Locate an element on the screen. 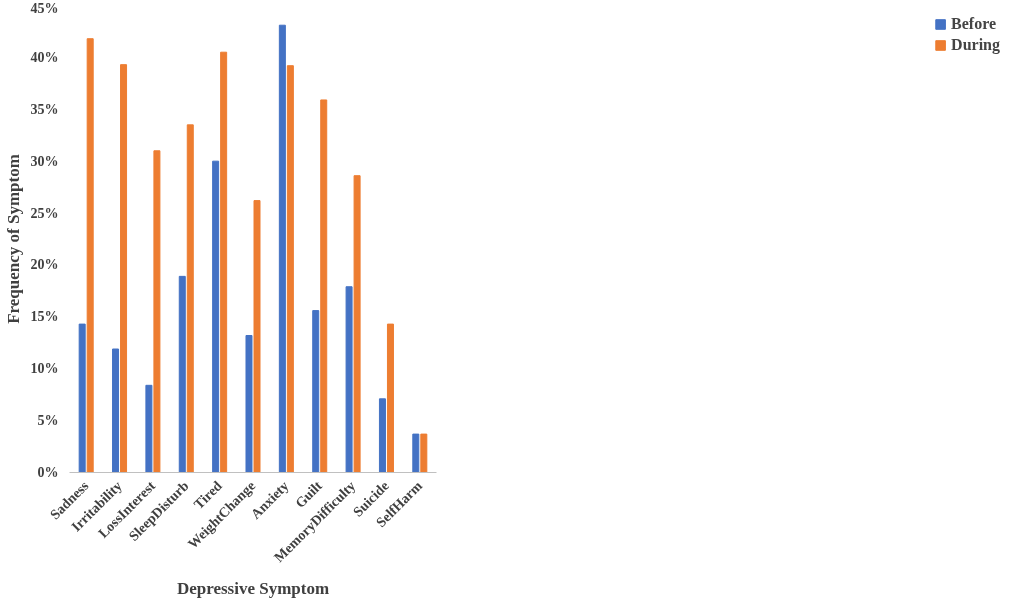  y-tick-label: 5% is located at coordinates (48, 421).